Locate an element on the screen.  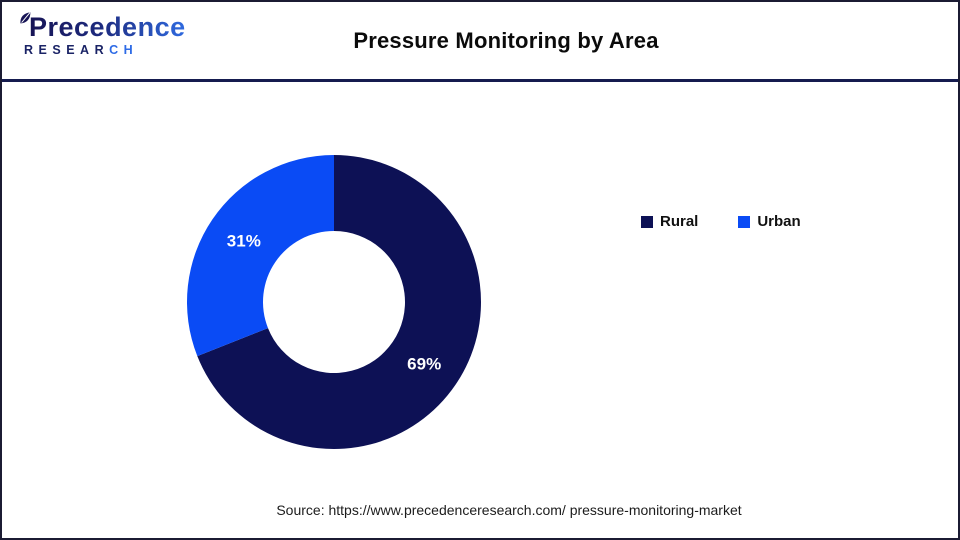
logo-subtext: RESEARCH is located at coordinates (102, 49).